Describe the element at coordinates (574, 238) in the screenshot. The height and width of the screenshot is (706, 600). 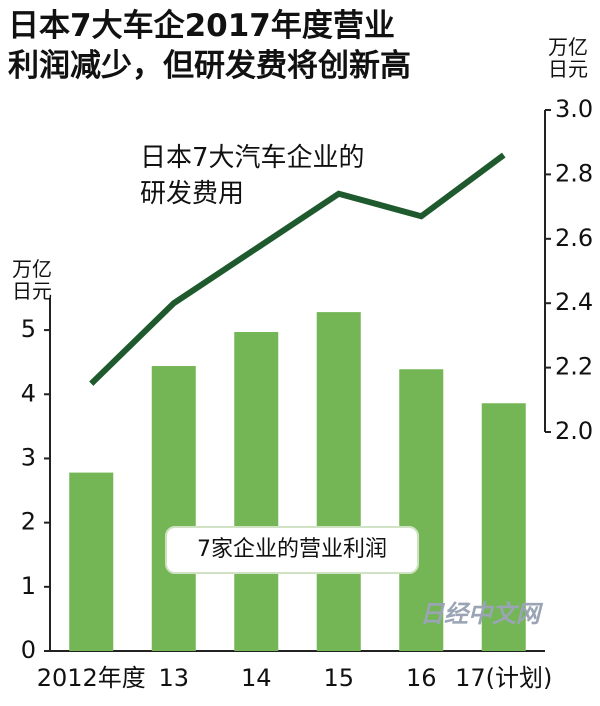
I see `y2-tick-label: 2.6` at that location.